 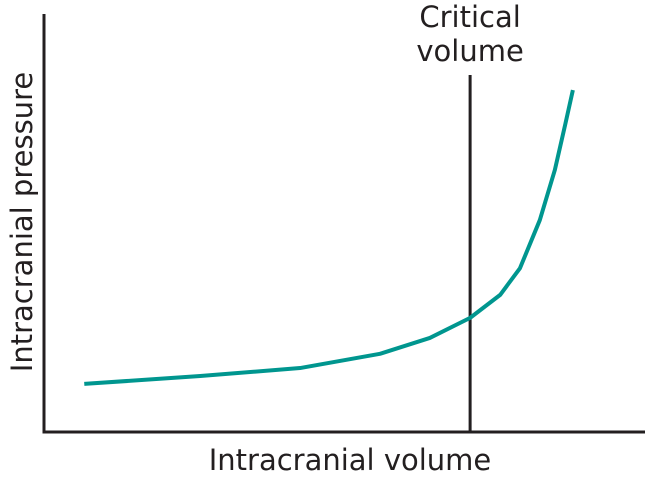 I want to click on annotation-label: Critical, so click(x=469, y=17).